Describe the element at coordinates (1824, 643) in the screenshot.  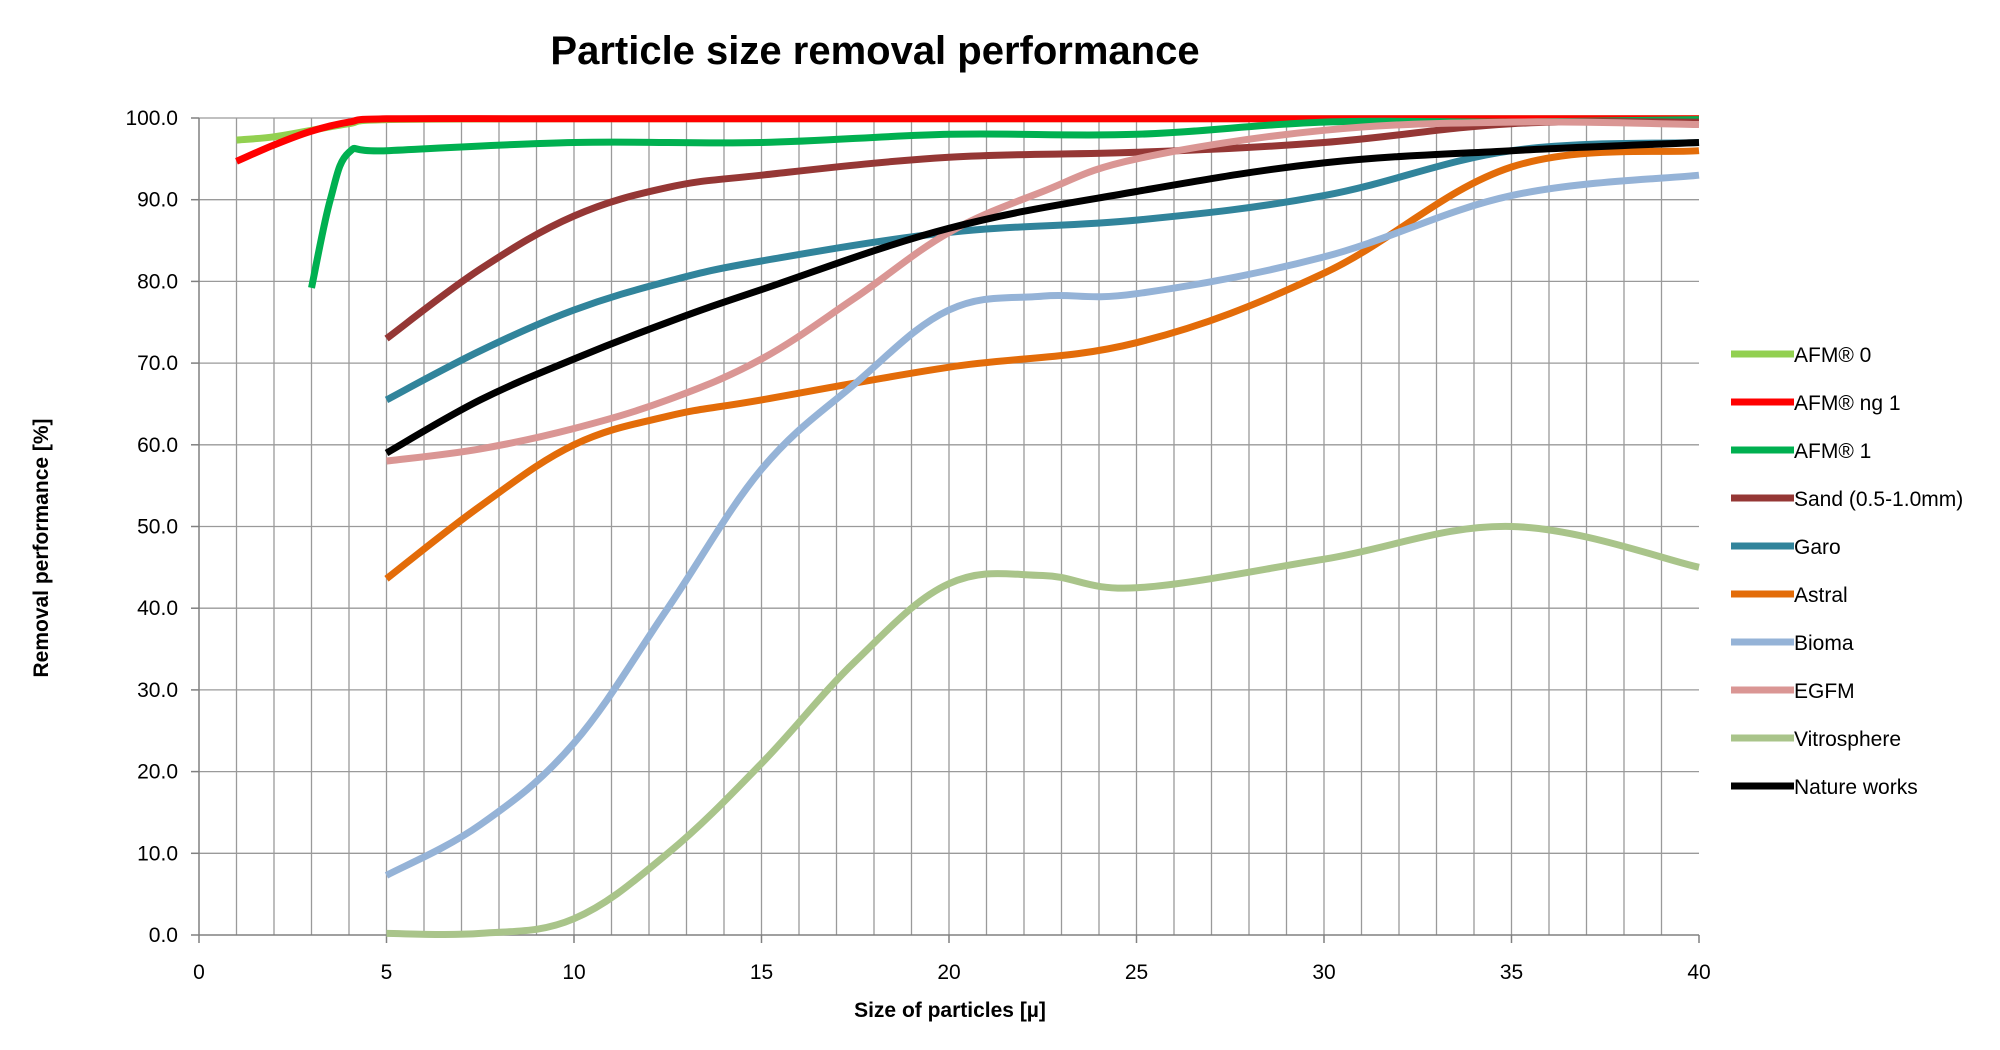
I see `legend-label-bioma: Bioma` at that location.